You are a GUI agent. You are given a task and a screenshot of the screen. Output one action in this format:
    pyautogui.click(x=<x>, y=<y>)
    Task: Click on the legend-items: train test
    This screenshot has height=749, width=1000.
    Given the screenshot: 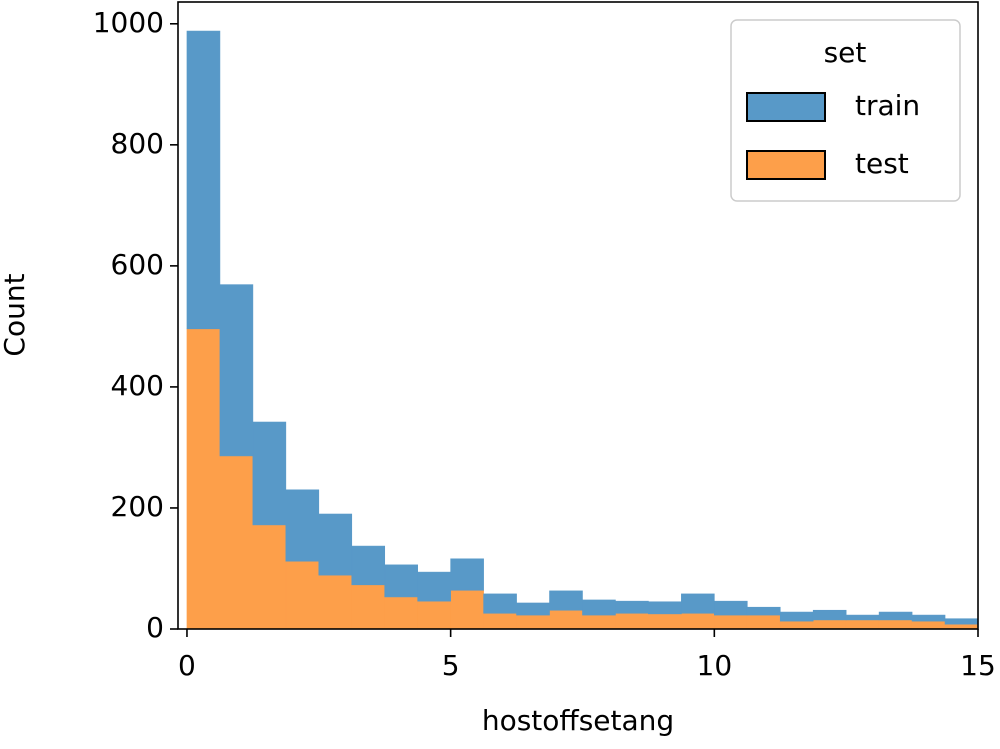 What is the action you would take?
    pyautogui.click(x=833, y=134)
    